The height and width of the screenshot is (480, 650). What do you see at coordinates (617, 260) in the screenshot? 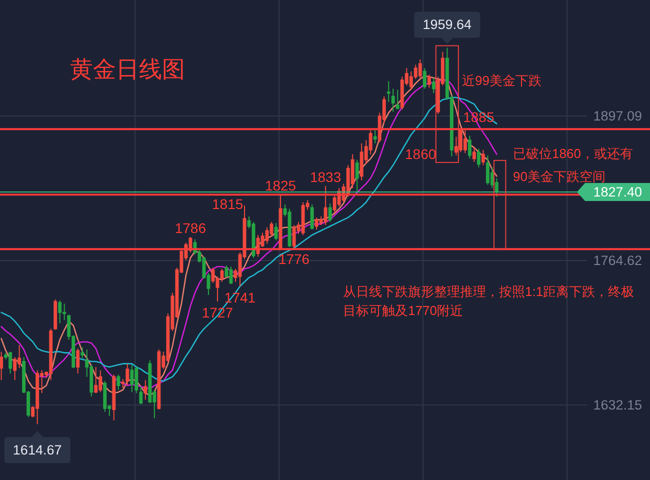
I see `y-tick-label: 1764.62` at bounding box center [617, 260].